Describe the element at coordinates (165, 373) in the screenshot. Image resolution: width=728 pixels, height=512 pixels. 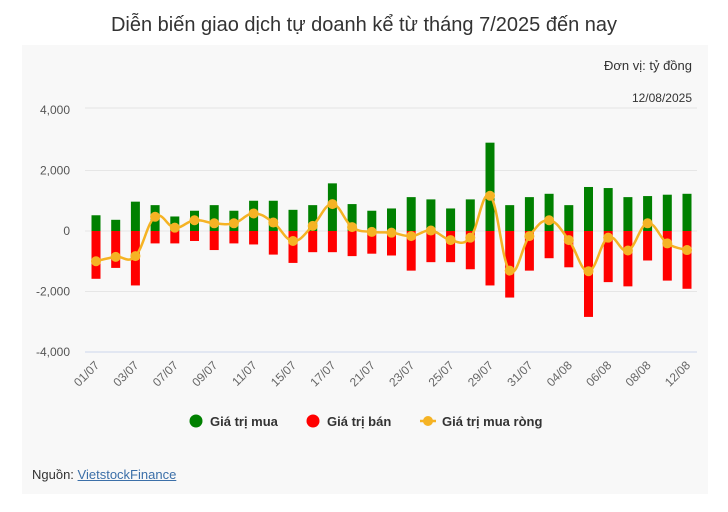
I see `x-tick-label: 07/07` at that location.